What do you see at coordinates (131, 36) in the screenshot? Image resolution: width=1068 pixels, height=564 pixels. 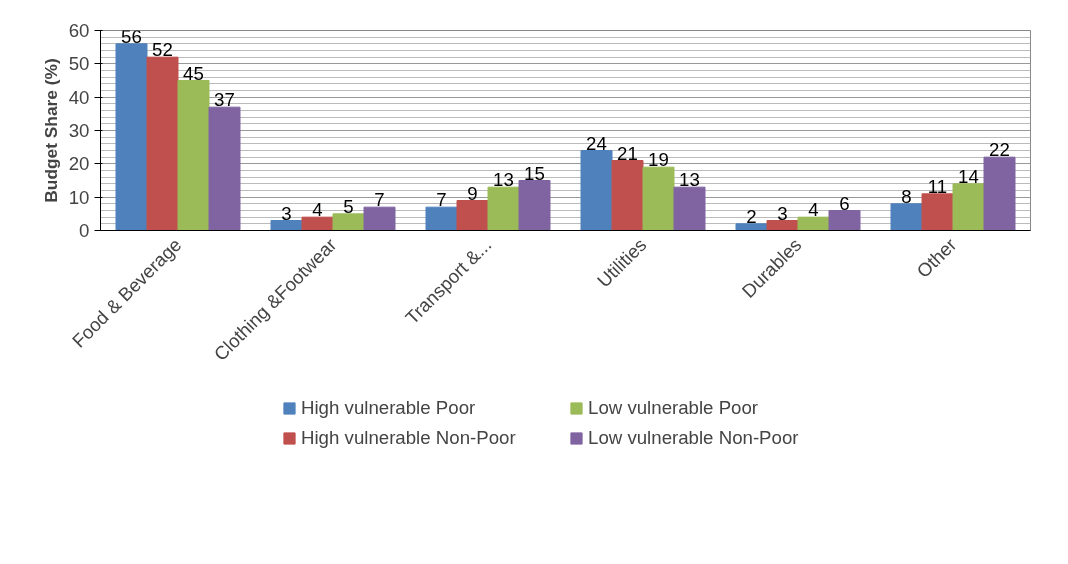 I see `data-label: 56` at bounding box center [131, 36].